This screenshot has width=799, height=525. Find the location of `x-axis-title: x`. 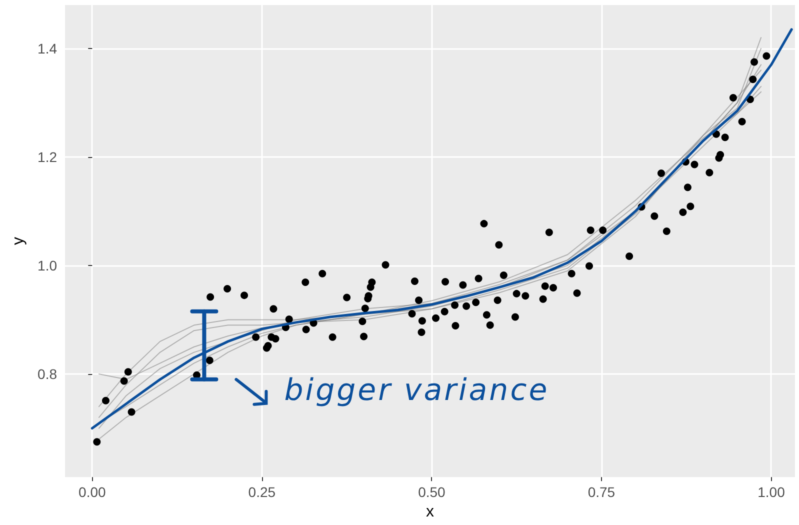

x-axis-title: x is located at coordinates (430, 512).